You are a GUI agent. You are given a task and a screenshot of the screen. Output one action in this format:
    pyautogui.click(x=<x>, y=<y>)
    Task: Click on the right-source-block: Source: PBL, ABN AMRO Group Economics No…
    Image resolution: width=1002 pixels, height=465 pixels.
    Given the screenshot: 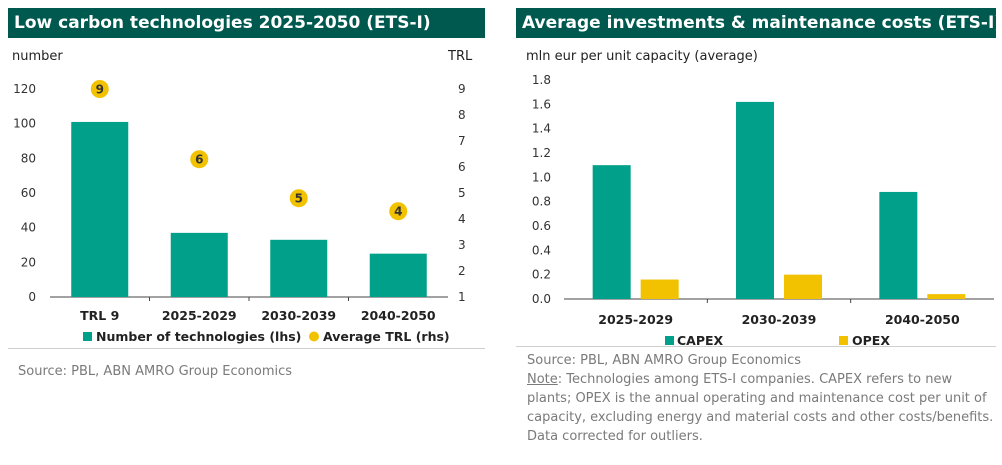 What is the action you would take?
    pyautogui.click(x=762, y=398)
    